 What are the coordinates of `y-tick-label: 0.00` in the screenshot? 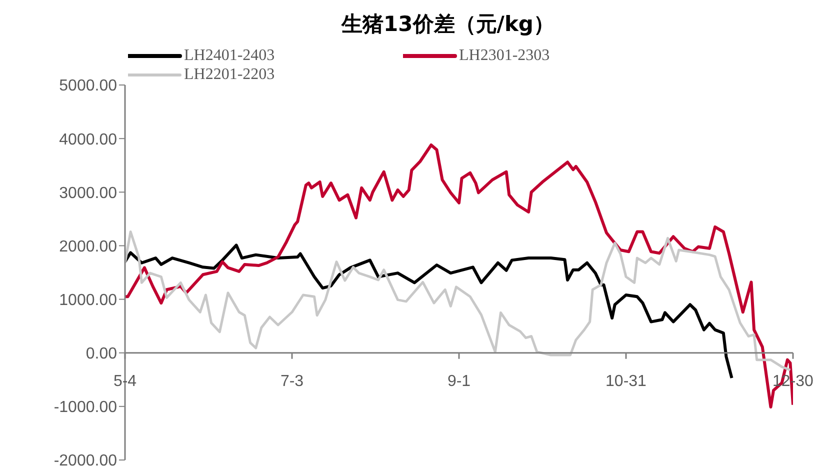 It's located at (102, 354).